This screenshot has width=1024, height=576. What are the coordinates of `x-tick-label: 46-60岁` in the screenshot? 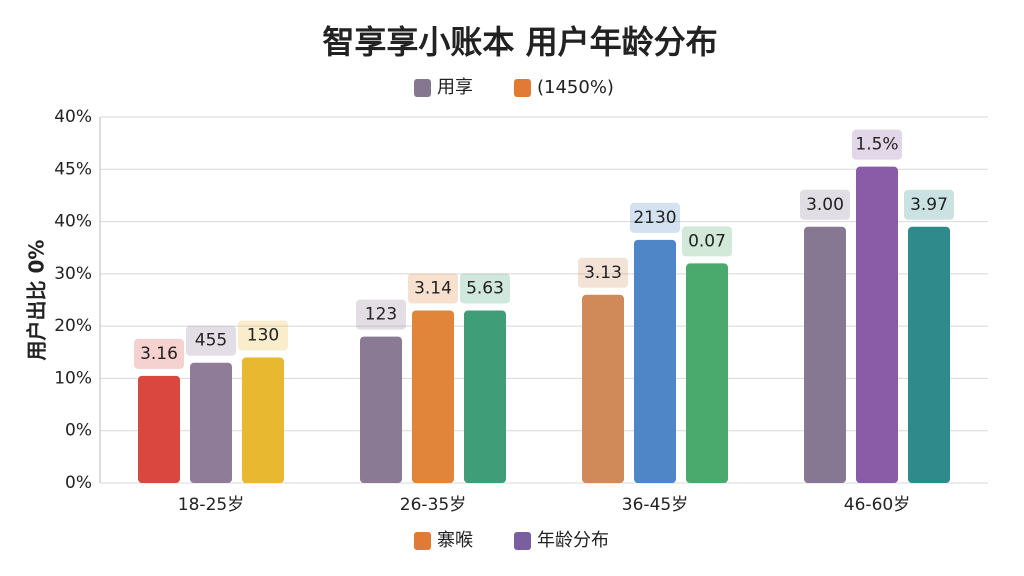 It's located at (877, 505).